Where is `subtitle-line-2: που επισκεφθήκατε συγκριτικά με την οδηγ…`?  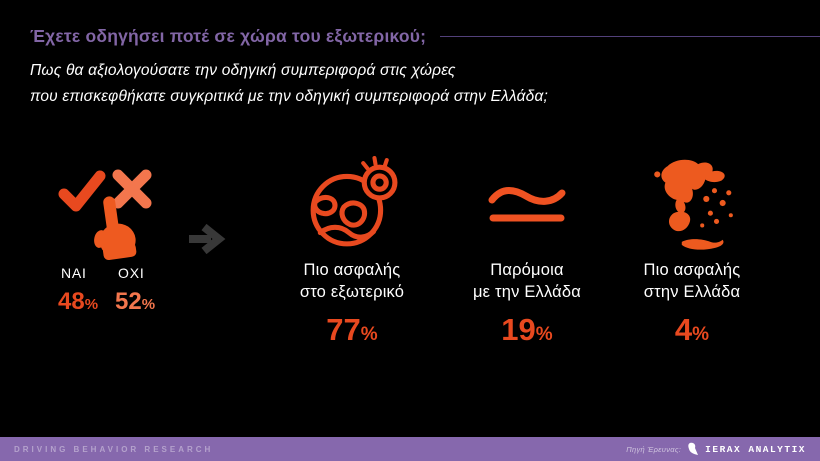 subtitle-line-2: που επισκεφθήκατε συγκριτικά με την οδηγ… is located at coordinates (289, 96).